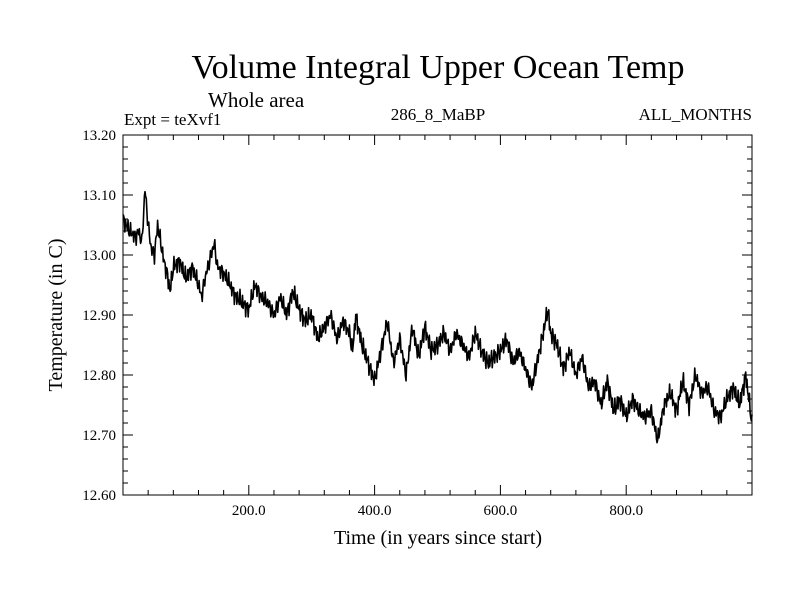 This screenshot has width=800, height=600. Describe the element at coordinates (172, 119) in the screenshot. I see `expt-label: Expt = teXvf1` at that location.